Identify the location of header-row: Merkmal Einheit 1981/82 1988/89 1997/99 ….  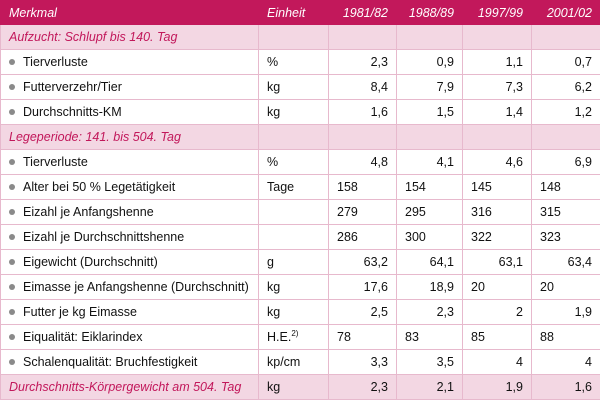
(300, 12).